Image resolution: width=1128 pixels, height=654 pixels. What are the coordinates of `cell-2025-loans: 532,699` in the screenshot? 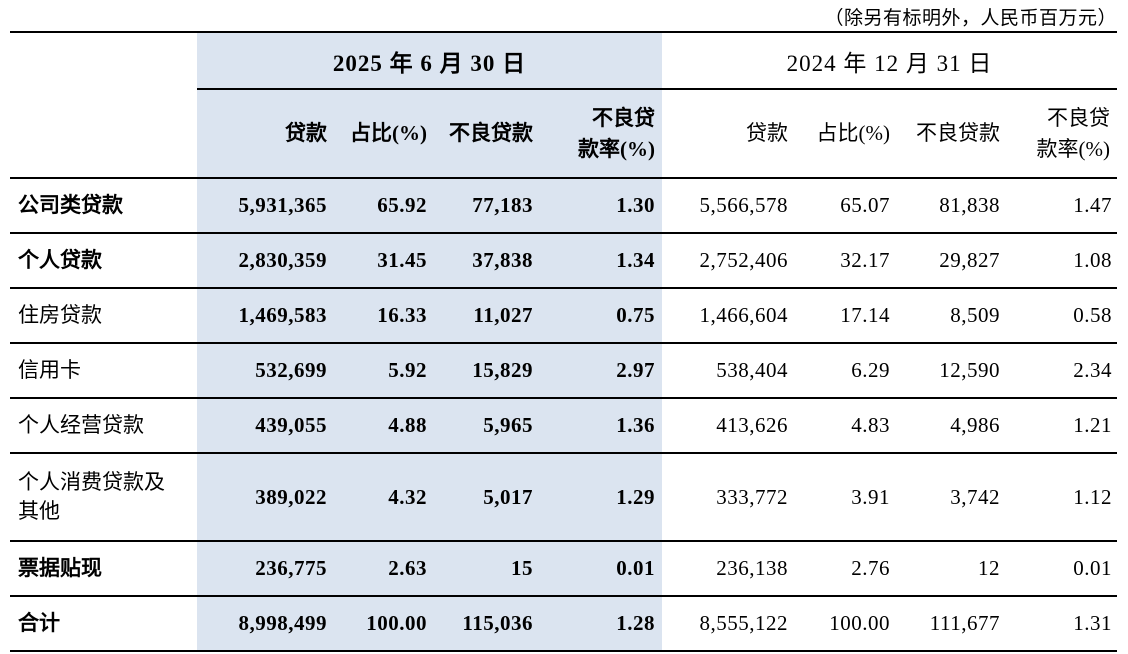 It's located at (265, 371).